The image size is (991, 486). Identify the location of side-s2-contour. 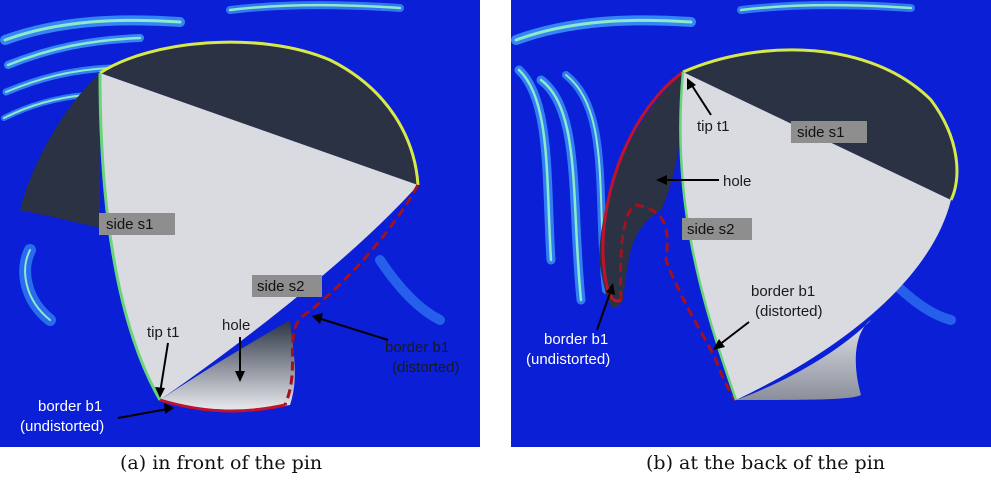
(708, 236).